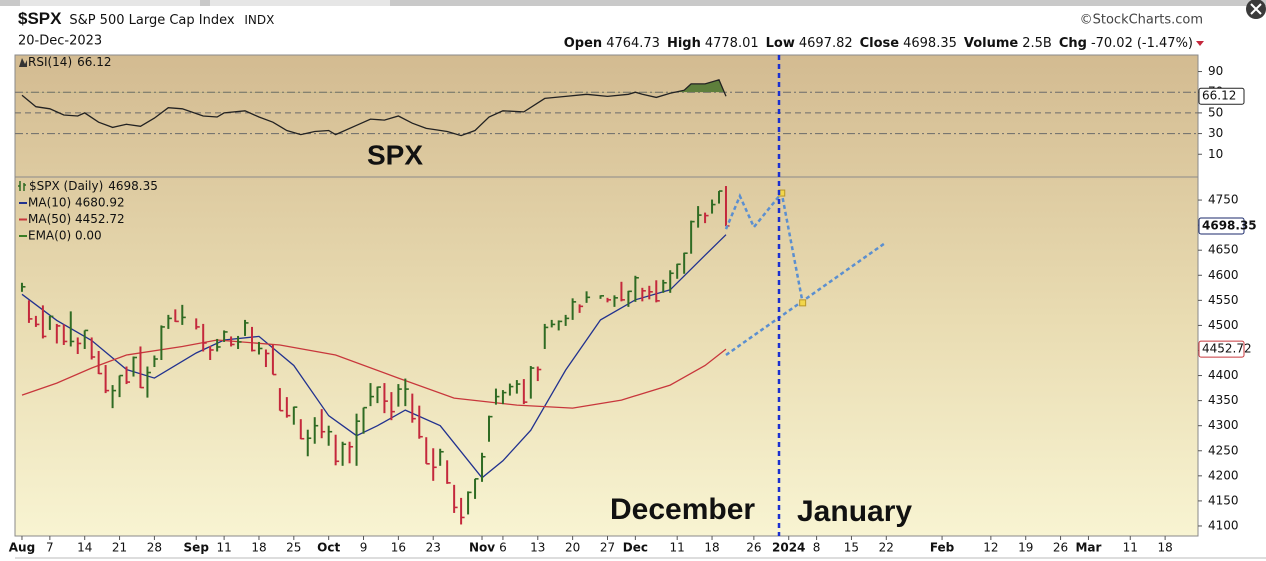 The width and height of the screenshot is (1266, 561). I want to click on y-tick-label: 4650, so click(1223, 250).